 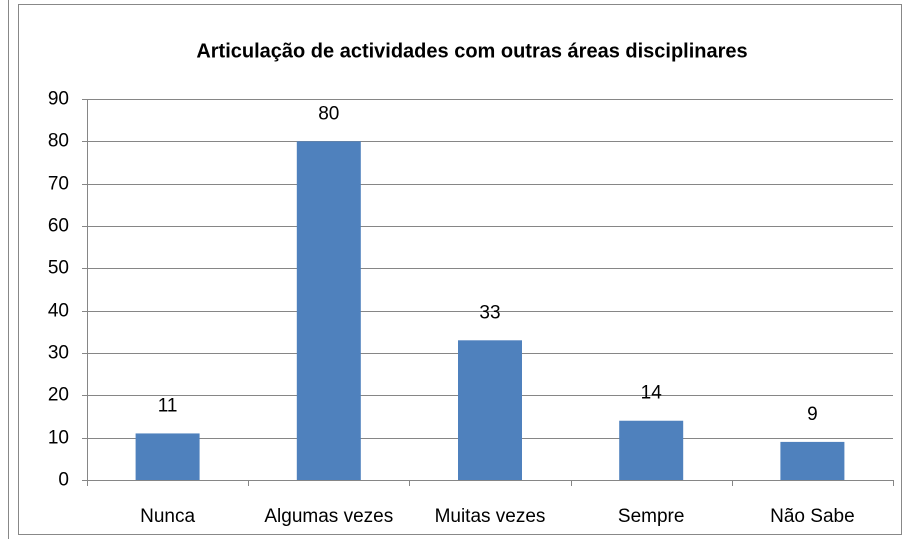 What do you see at coordinates (812, 414) in the screenshot?
I see `data-label: 9` at bounding box center [812, 414].